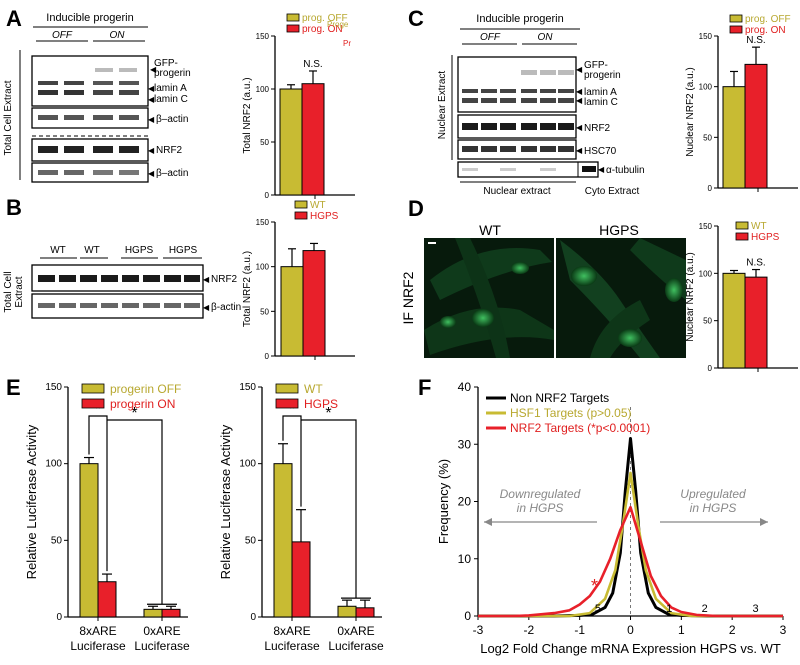  I want to click on annotation-down-1: Downregulated, so click(540, 494).